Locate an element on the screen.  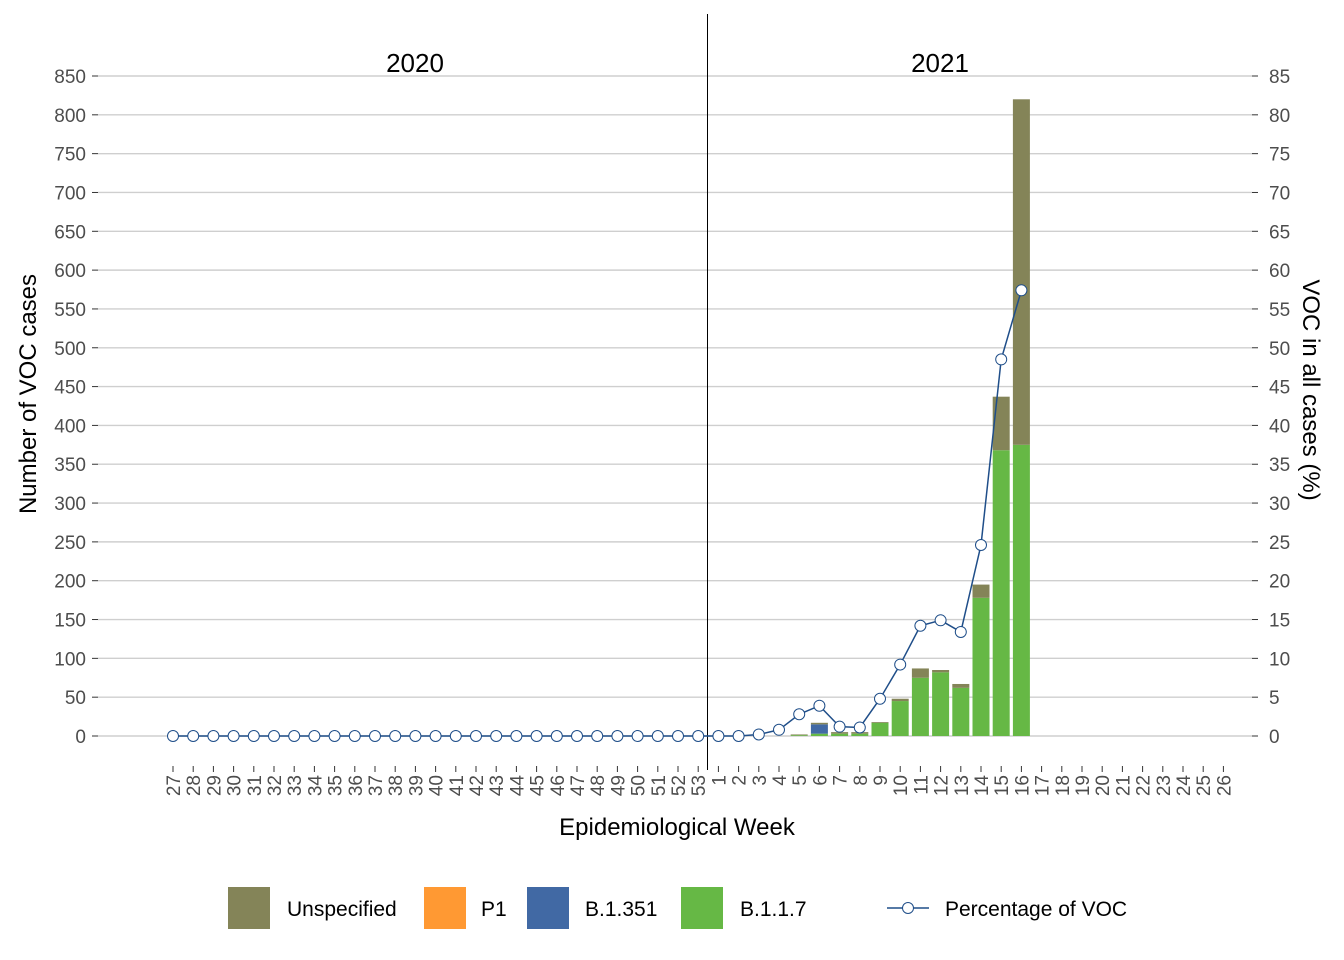
y2-tick-label: 20 is located at coordinates (1279, 582).